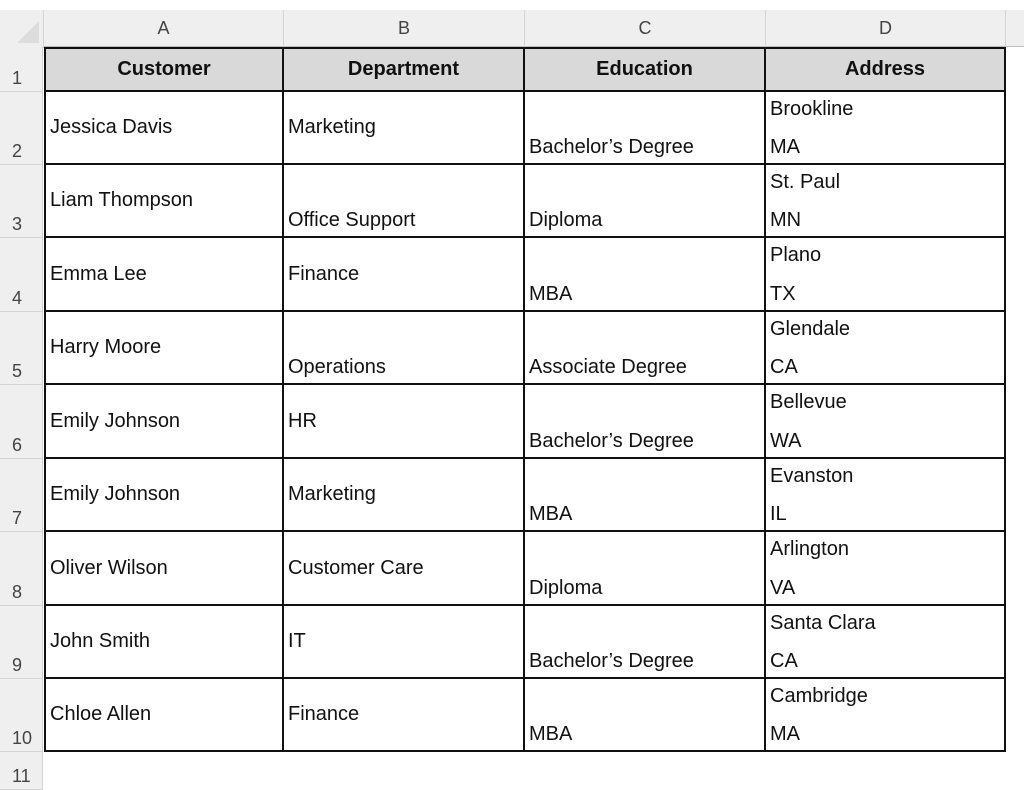  Describe the element at coordinates (1015, 28) in the screenshot. I see `column-header-empty` at that location.